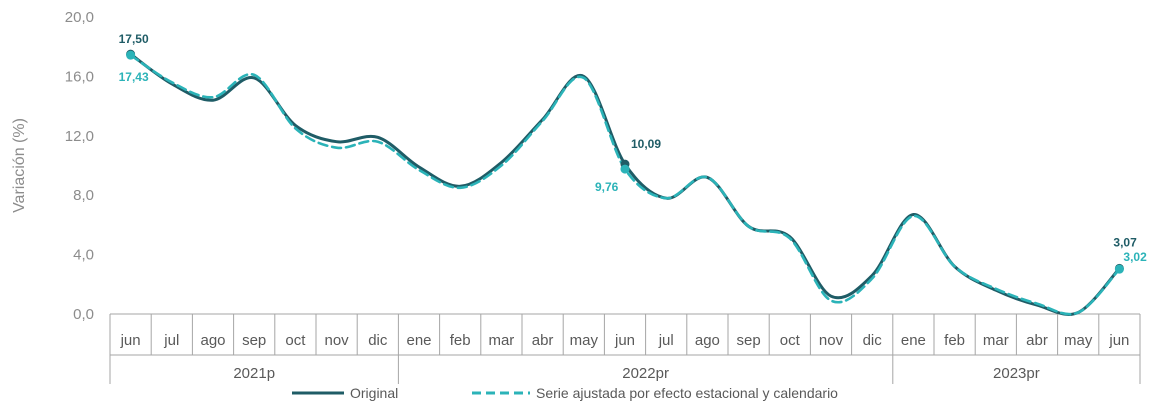  What do you see at coordinates (374, 393) in the screenshot?
I see `legend-label: Original` at bounding box center [374, 393].